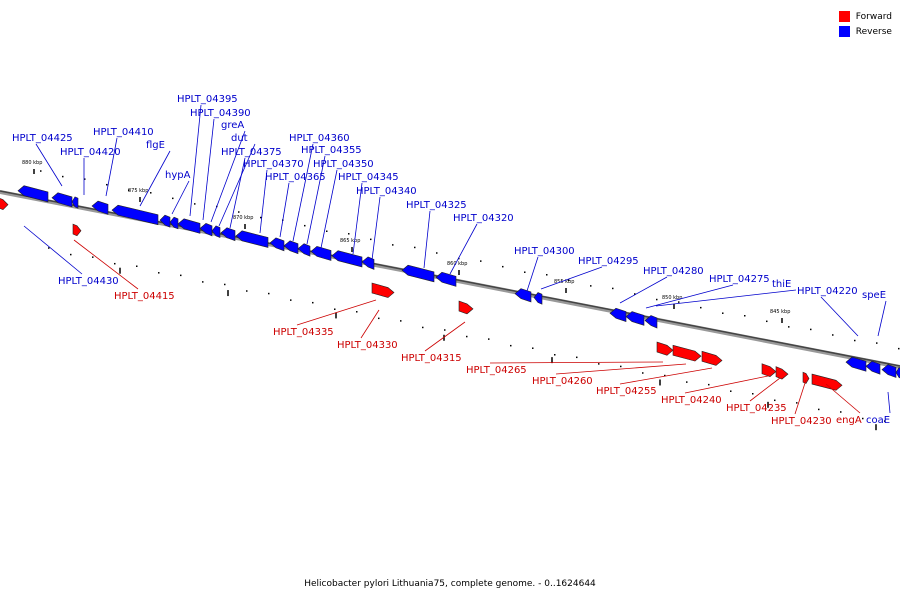 The height and width of the screenshot is (605, 900). I want to click on gene-label: HPLT_04275, so click(739, 279).